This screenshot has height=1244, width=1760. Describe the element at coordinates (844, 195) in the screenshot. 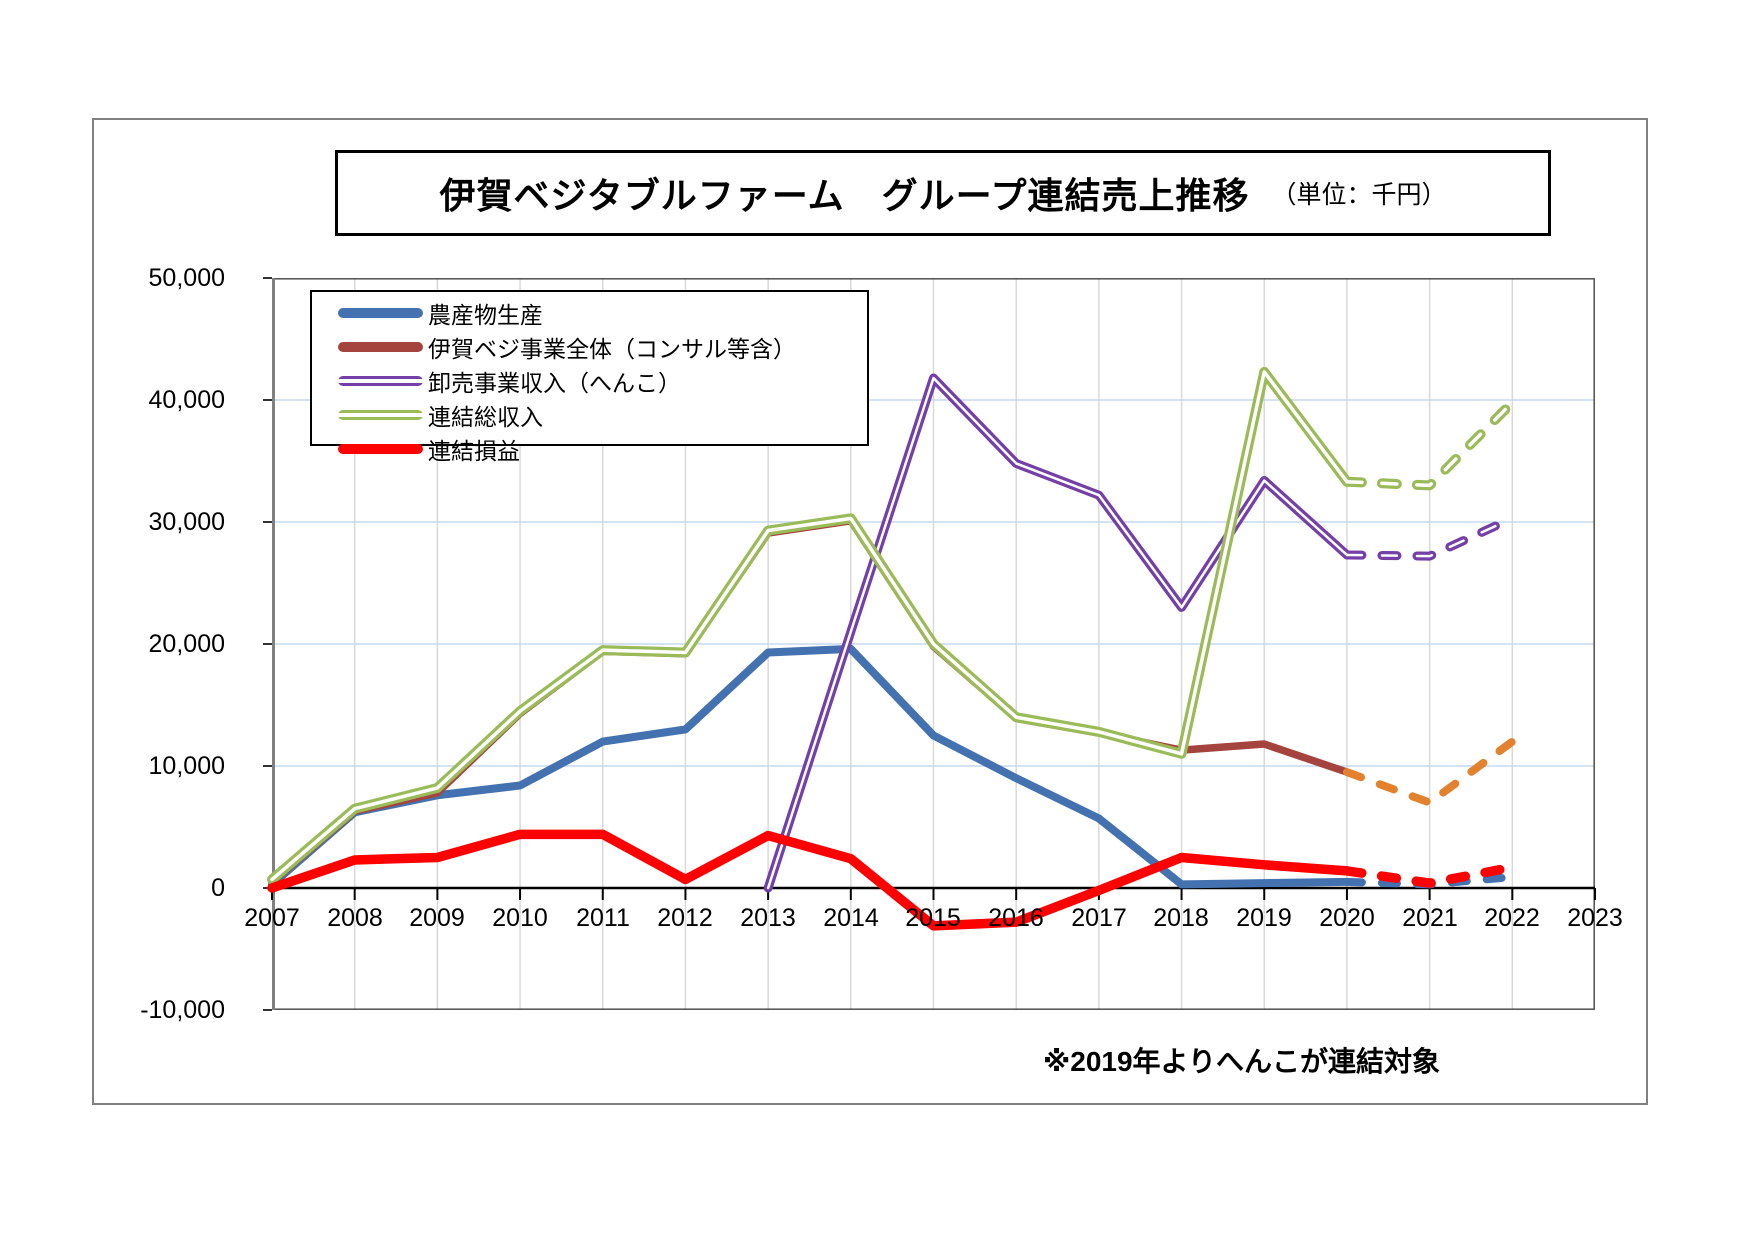

I see `chart-title: 伊賀ベジタブルファーム グループ連結売上推移` at that location.